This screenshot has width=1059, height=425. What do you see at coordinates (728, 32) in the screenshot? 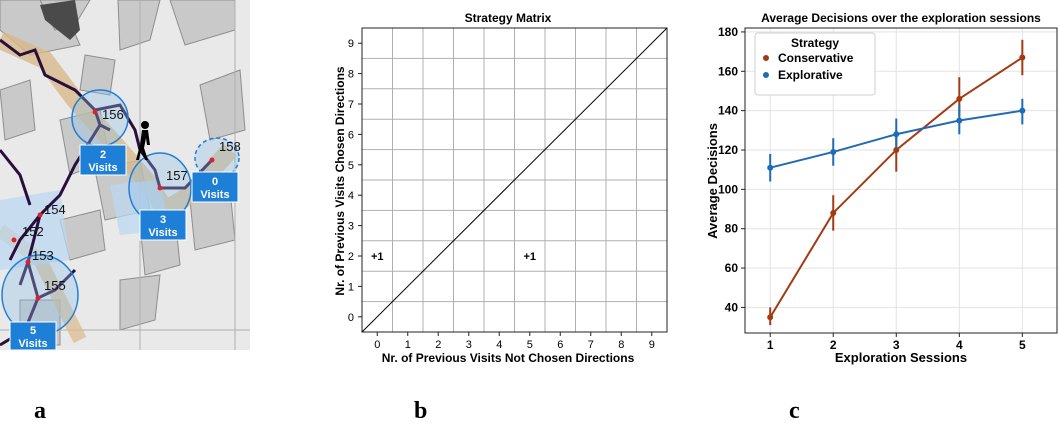
I see `y-tick-label: 180` at bounding box center [728, 32].